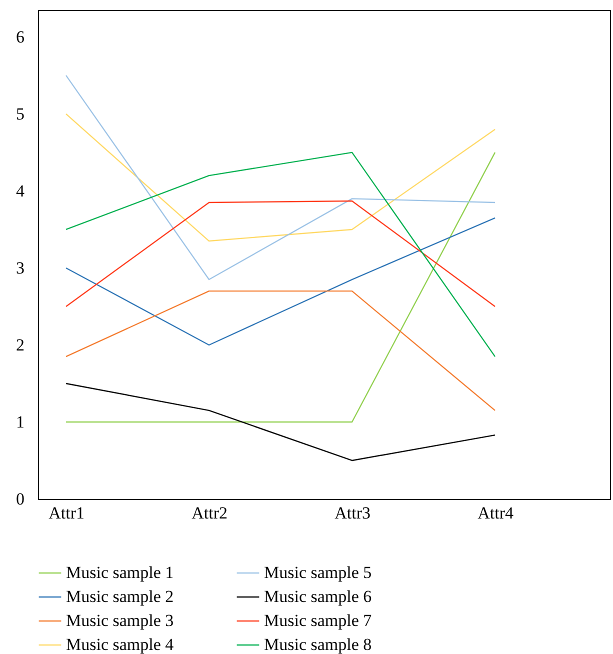 Image resolution: width=613 pixels, height=654 pixels. Describe the element at coordinates (318, 572) in the screenshot. I see `legend-label: Music sample 5` at that location.